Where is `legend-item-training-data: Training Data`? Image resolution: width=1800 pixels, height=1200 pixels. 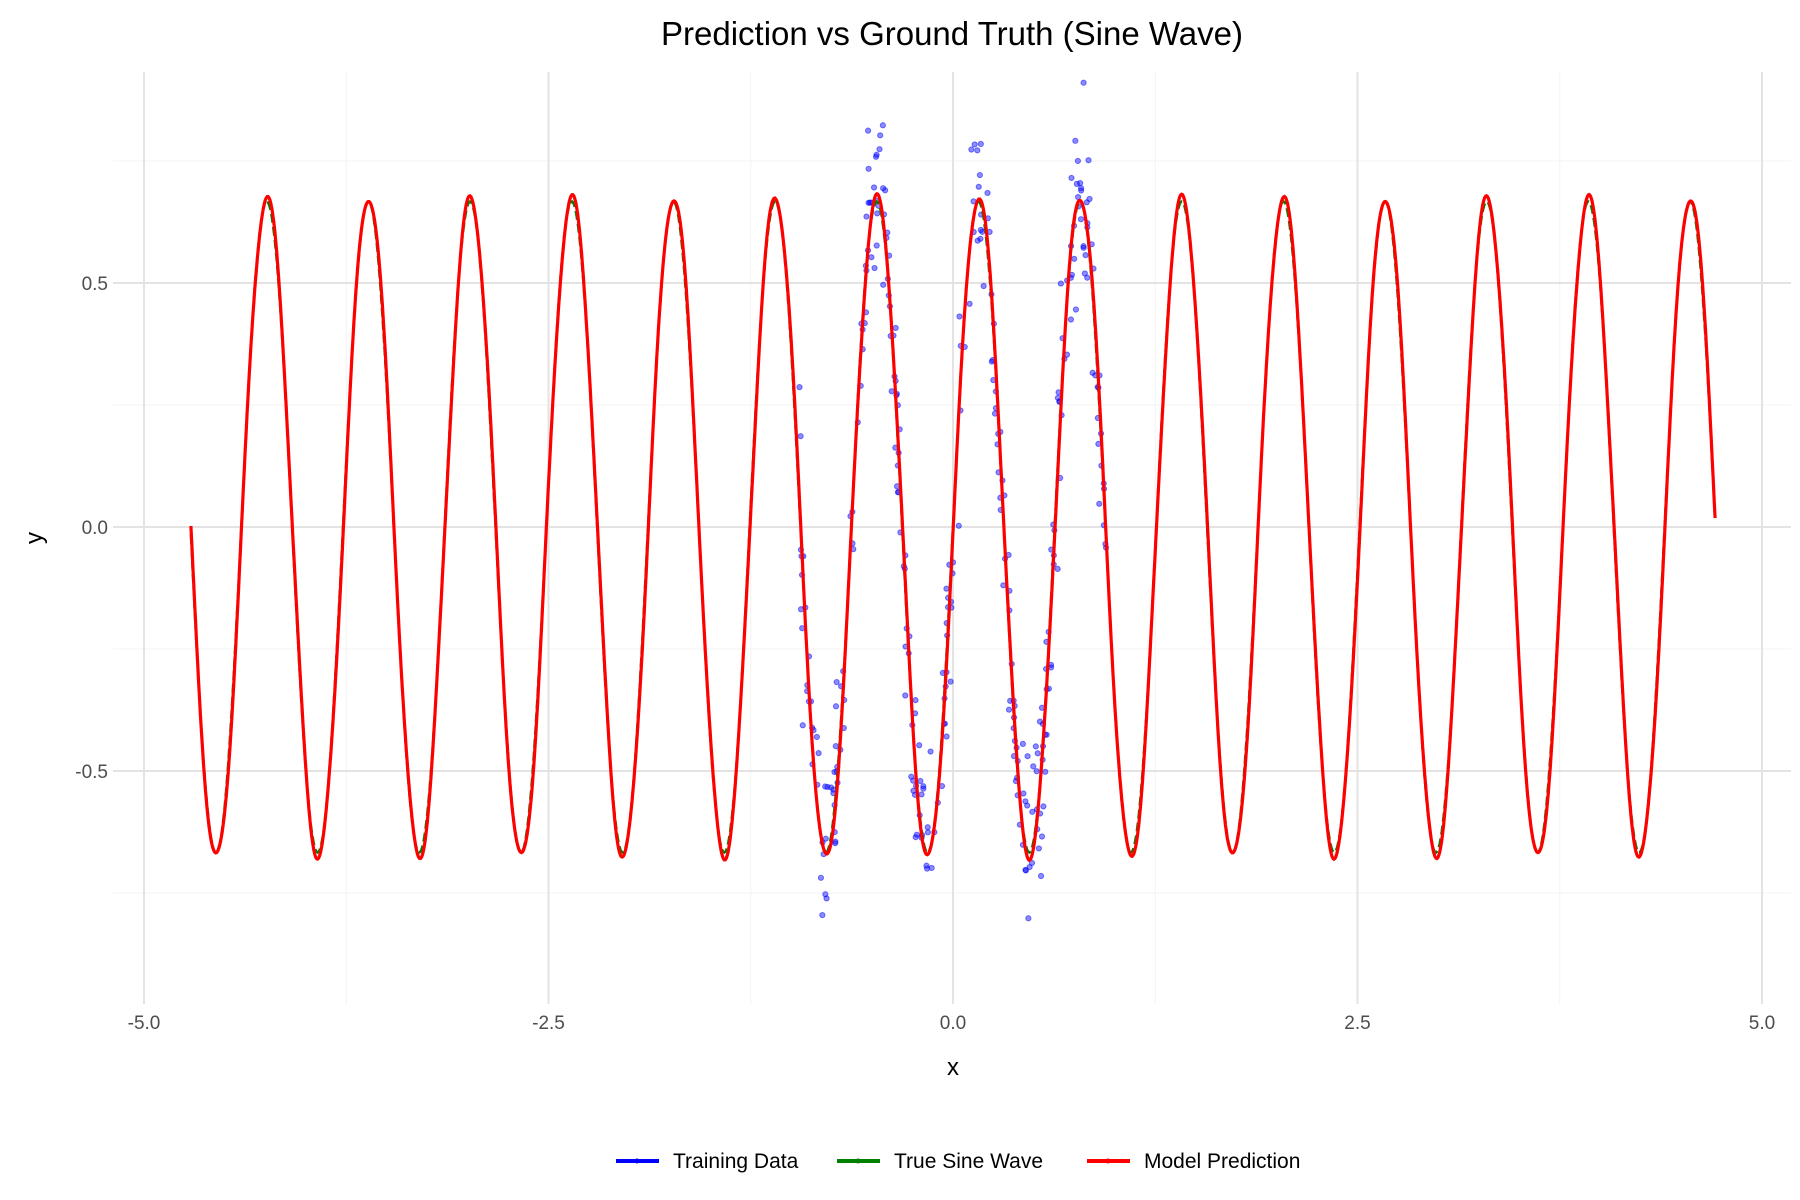
legend-item-training-data: Training Data is located at coordinates (707, 1161).